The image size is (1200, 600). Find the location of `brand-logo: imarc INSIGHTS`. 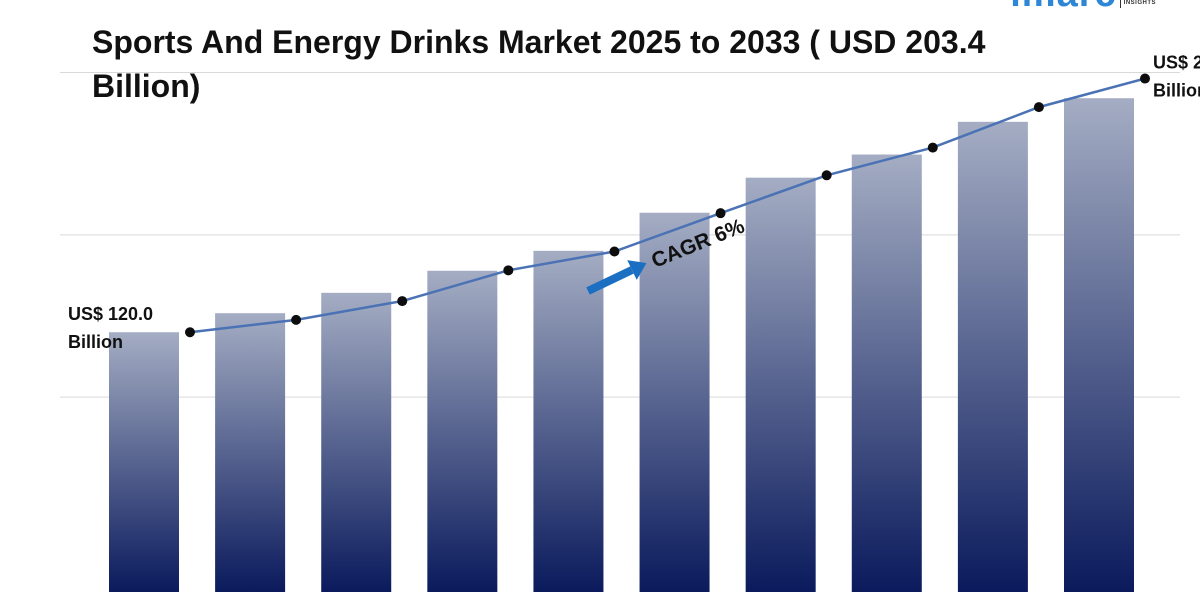

brand-logo: imarc INSIGHTS is located at coordinates (1083, 6).